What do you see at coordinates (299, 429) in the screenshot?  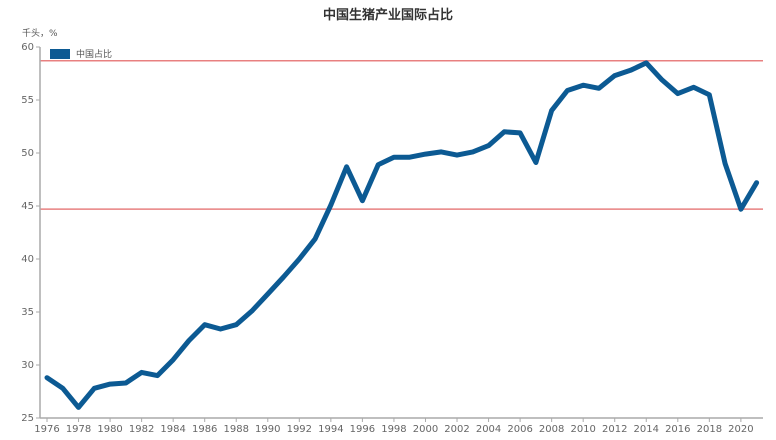 I see `x-tick-label: 1992` at bounding box center [299, 429].